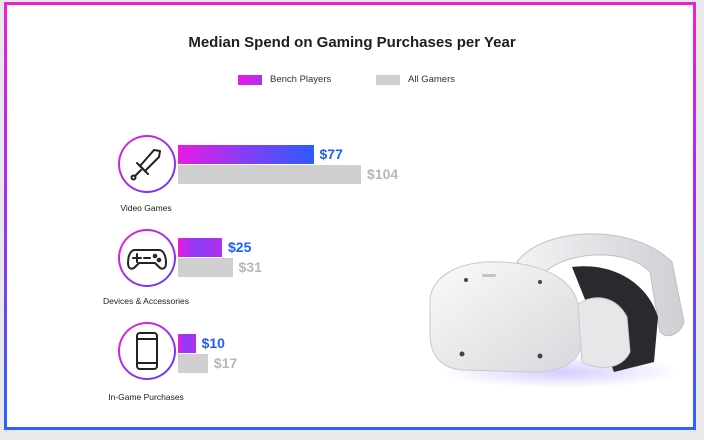 This screenshot has height=440, width=704. I want to click on value-label-bench: $25, so click(240, 247).